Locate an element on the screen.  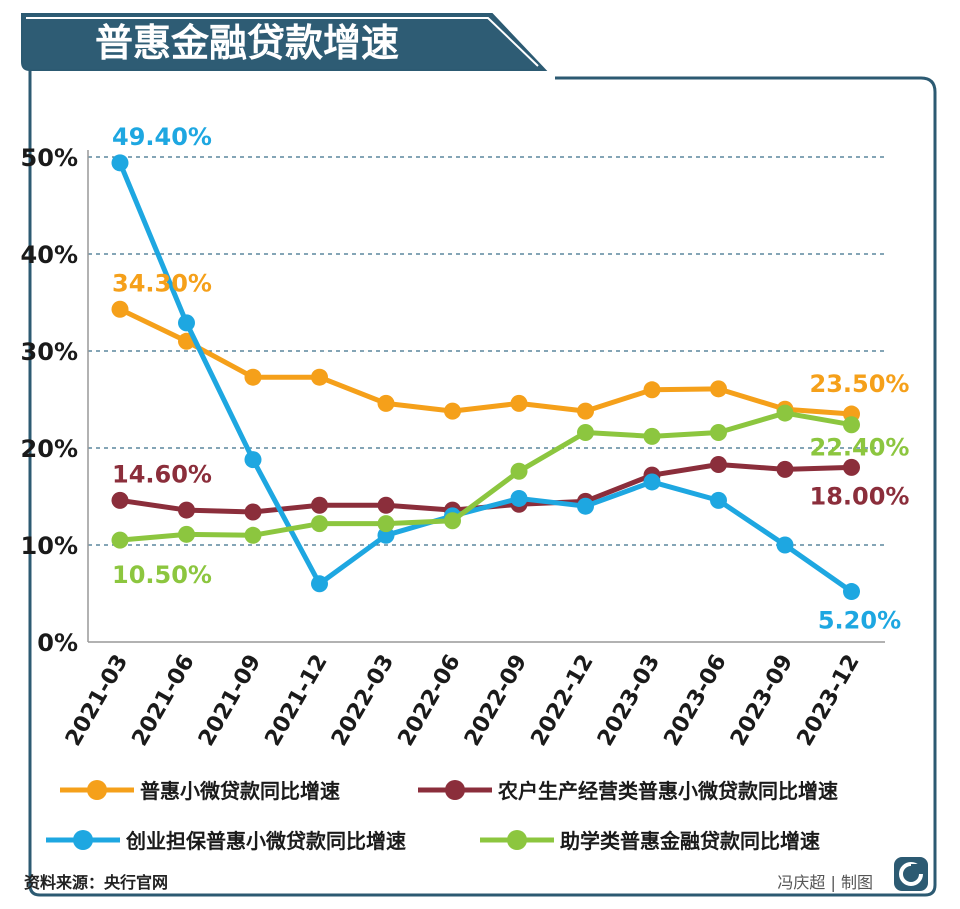
legend-label: 创业担保普惠小微贷款同比增速 is located at coordinates (265, 841).